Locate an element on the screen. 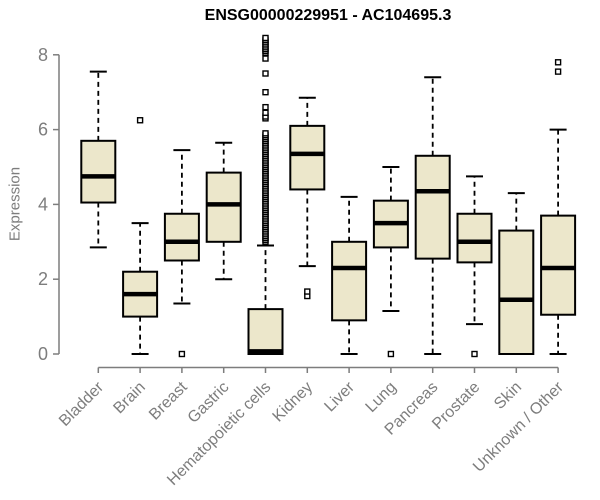 Image resolution: width=600 pixels, height=500 pixels. x-tick-label: Breast is located at coordinates (168, 400).